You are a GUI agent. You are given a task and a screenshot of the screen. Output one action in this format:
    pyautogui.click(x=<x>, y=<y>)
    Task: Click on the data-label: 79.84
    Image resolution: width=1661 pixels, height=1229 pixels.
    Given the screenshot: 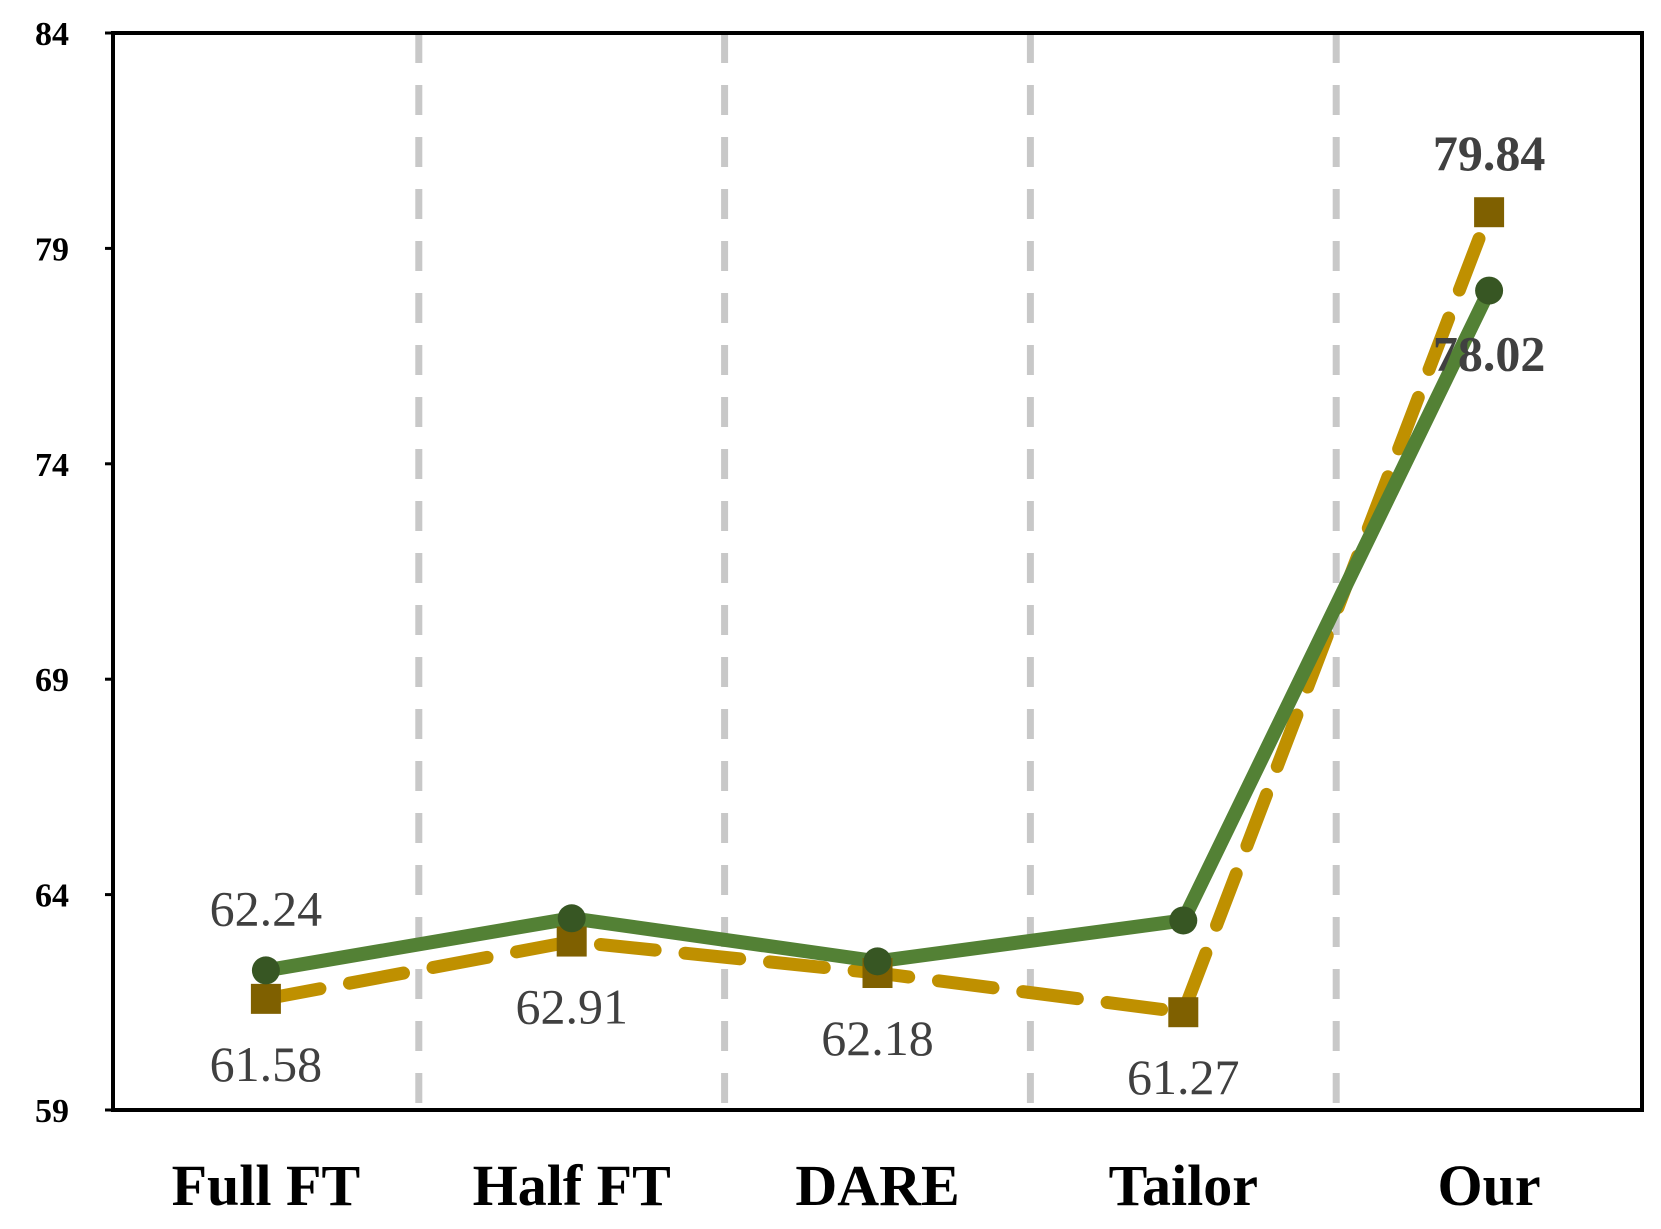 What is the action you would take?
    pyautogui.click(x=1489, y=153)
    